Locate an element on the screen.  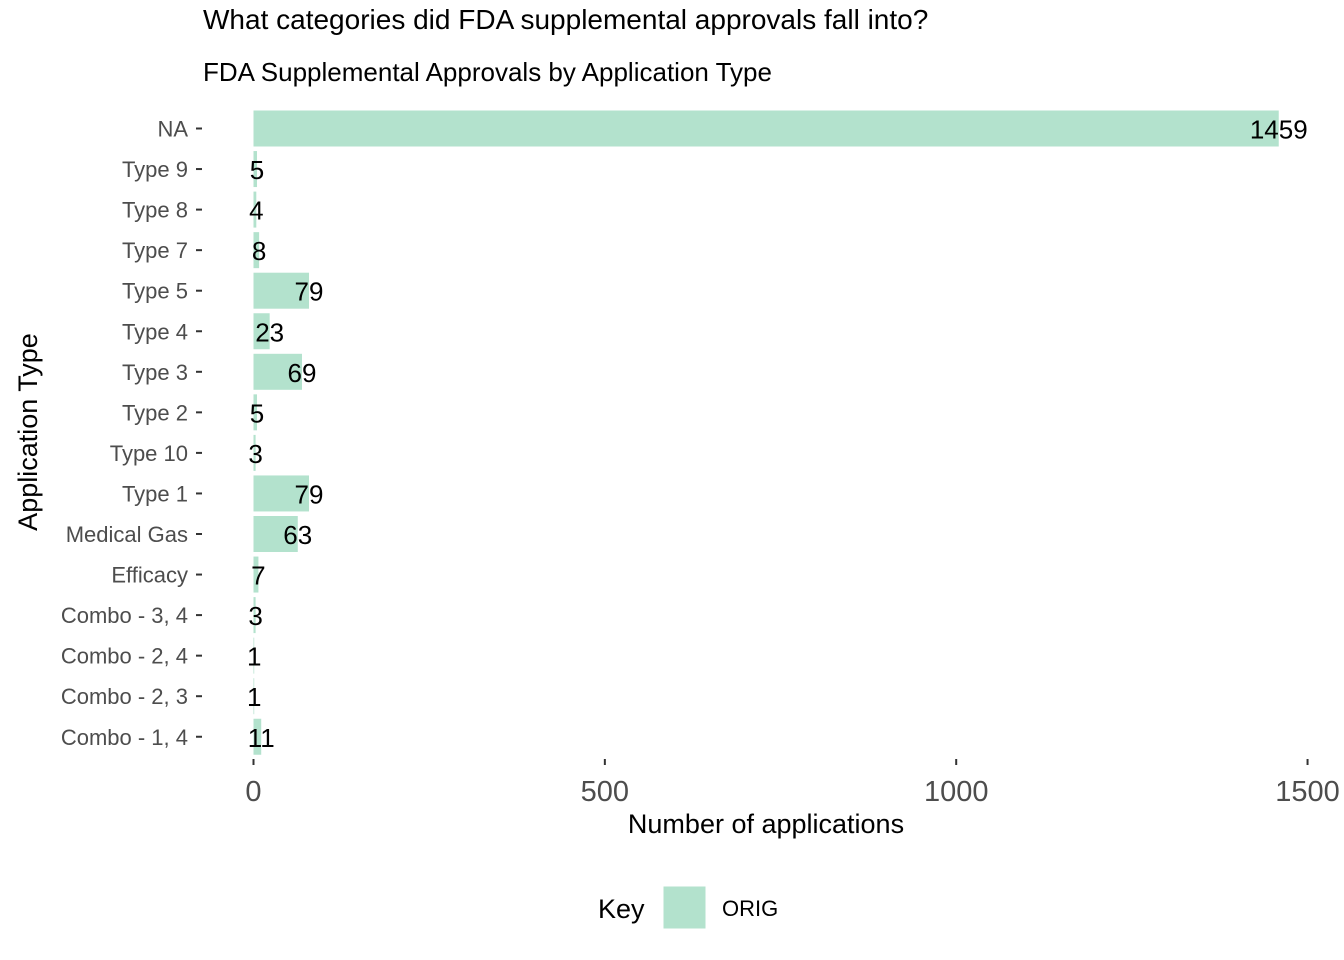
data-label: 11 is located at coordinates (261, 738).